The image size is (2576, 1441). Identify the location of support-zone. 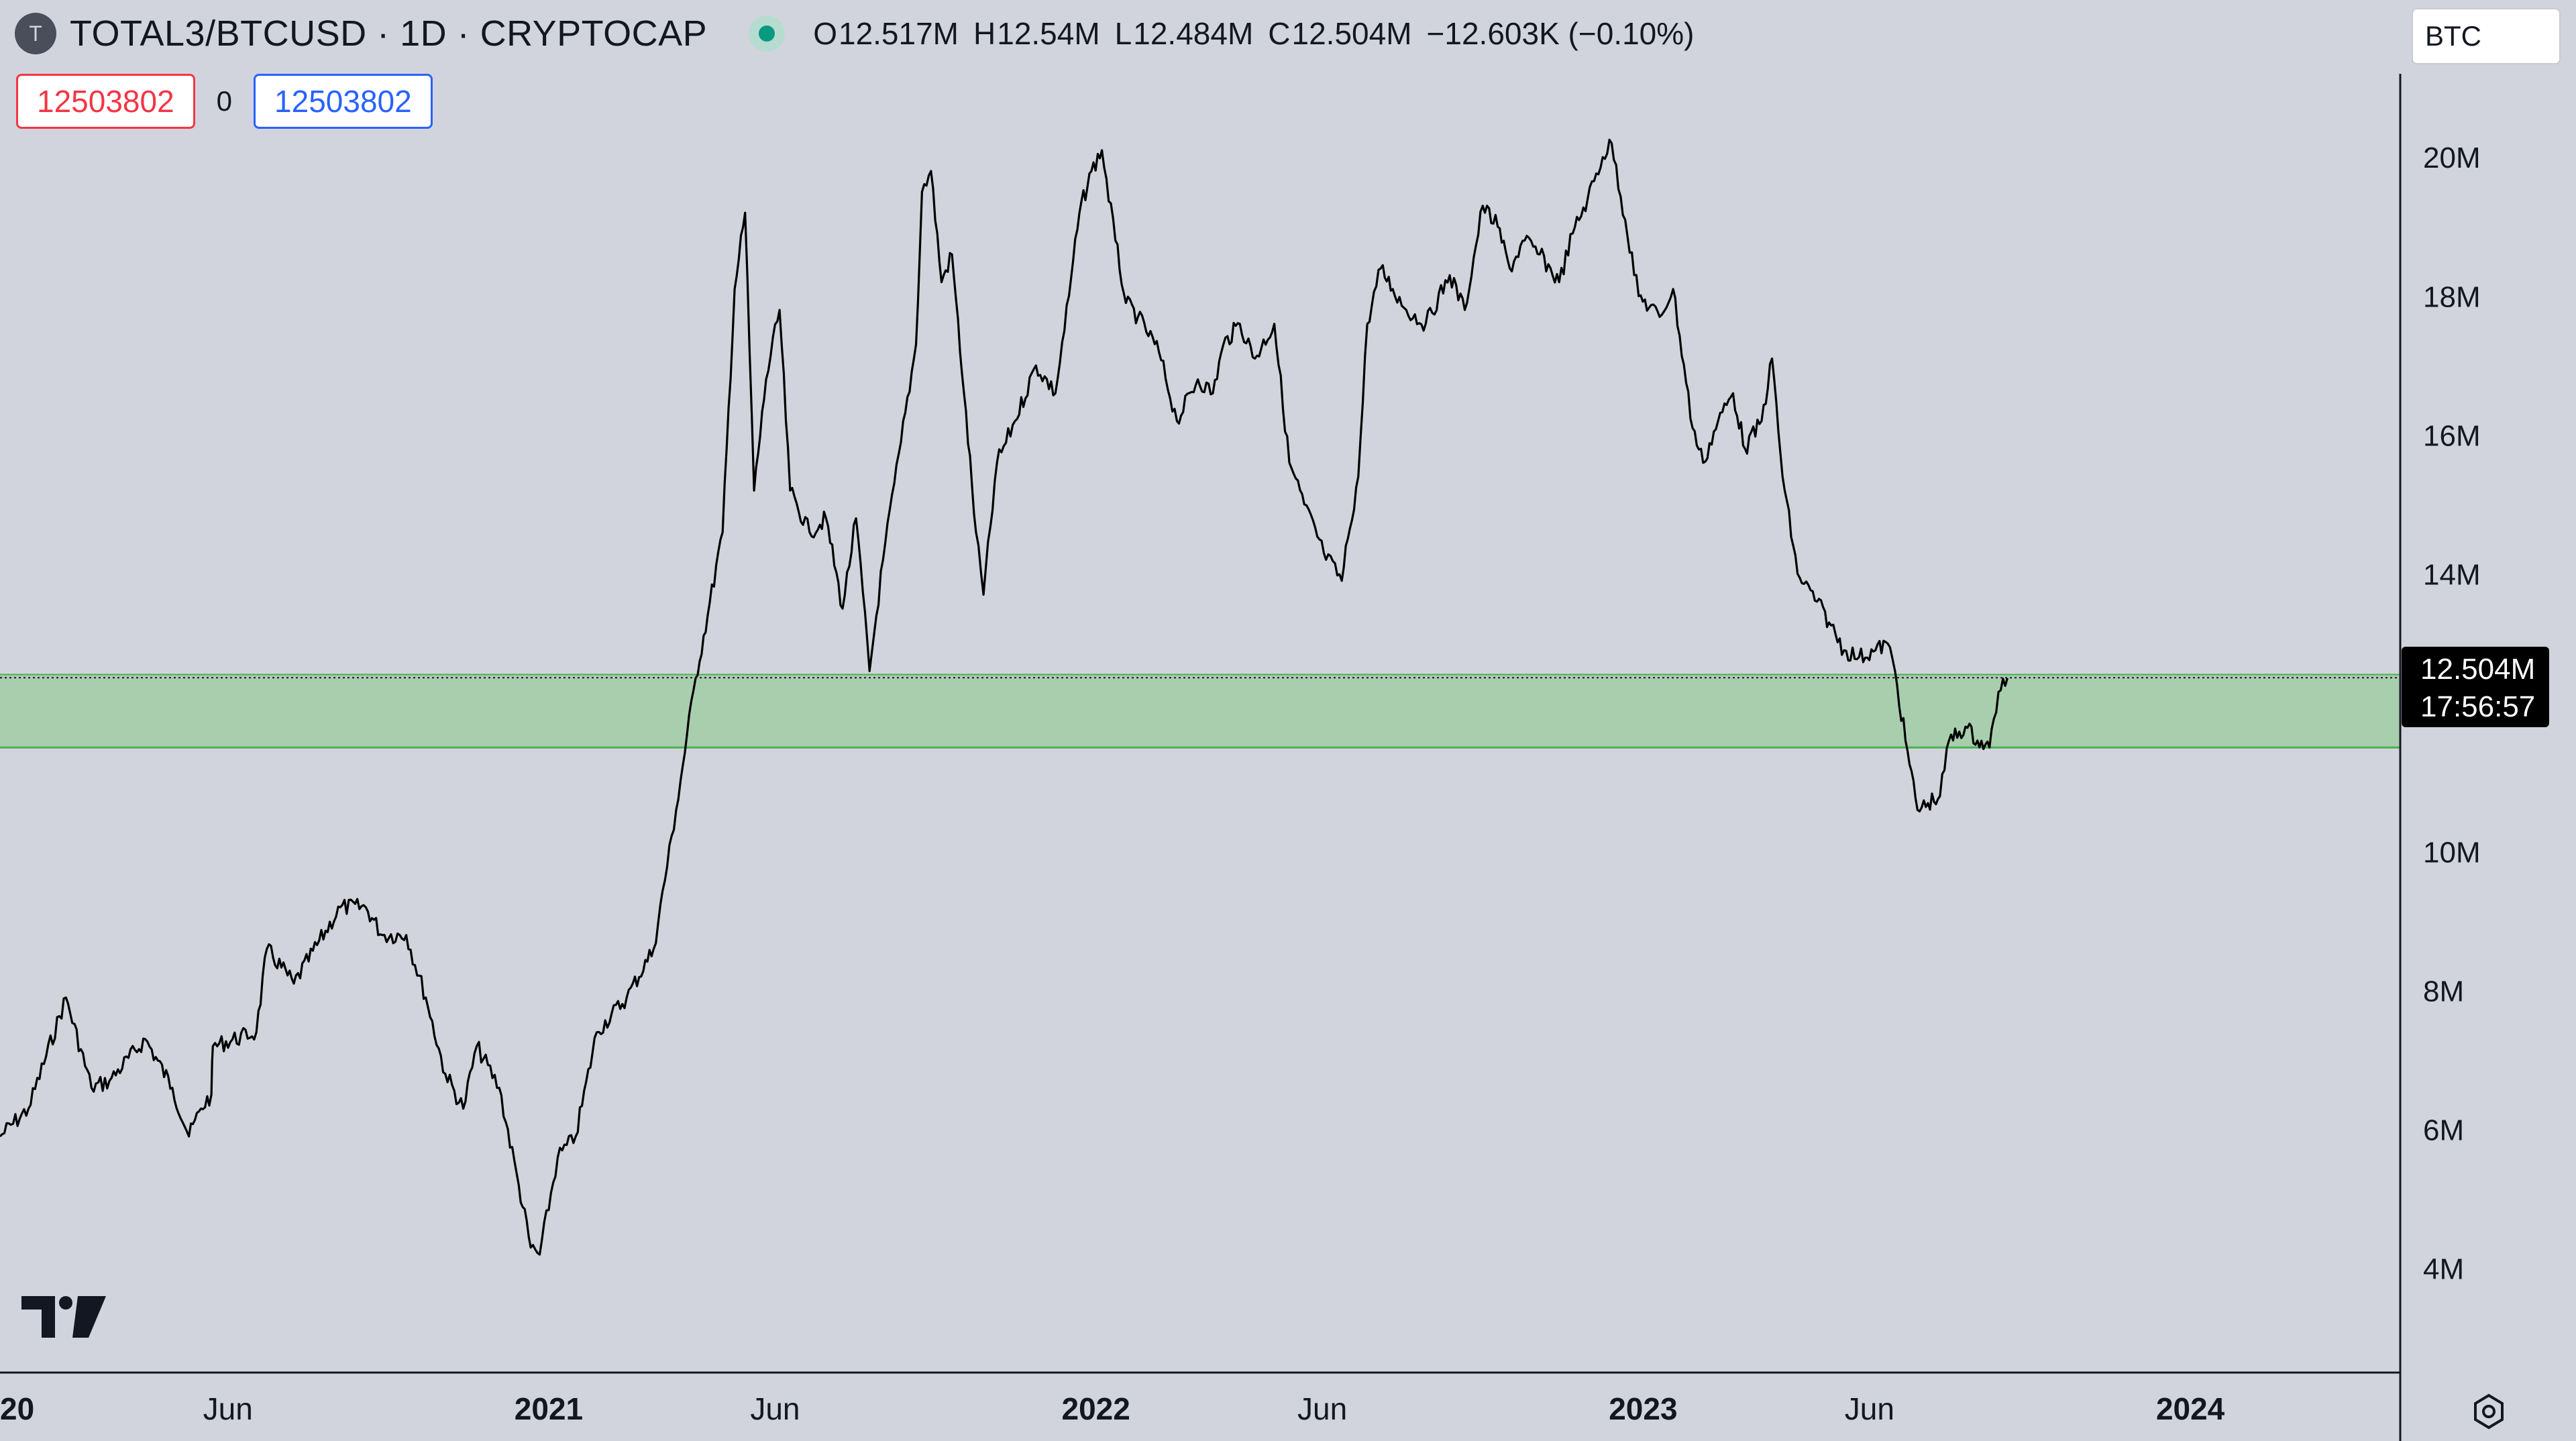
(1200, 711).